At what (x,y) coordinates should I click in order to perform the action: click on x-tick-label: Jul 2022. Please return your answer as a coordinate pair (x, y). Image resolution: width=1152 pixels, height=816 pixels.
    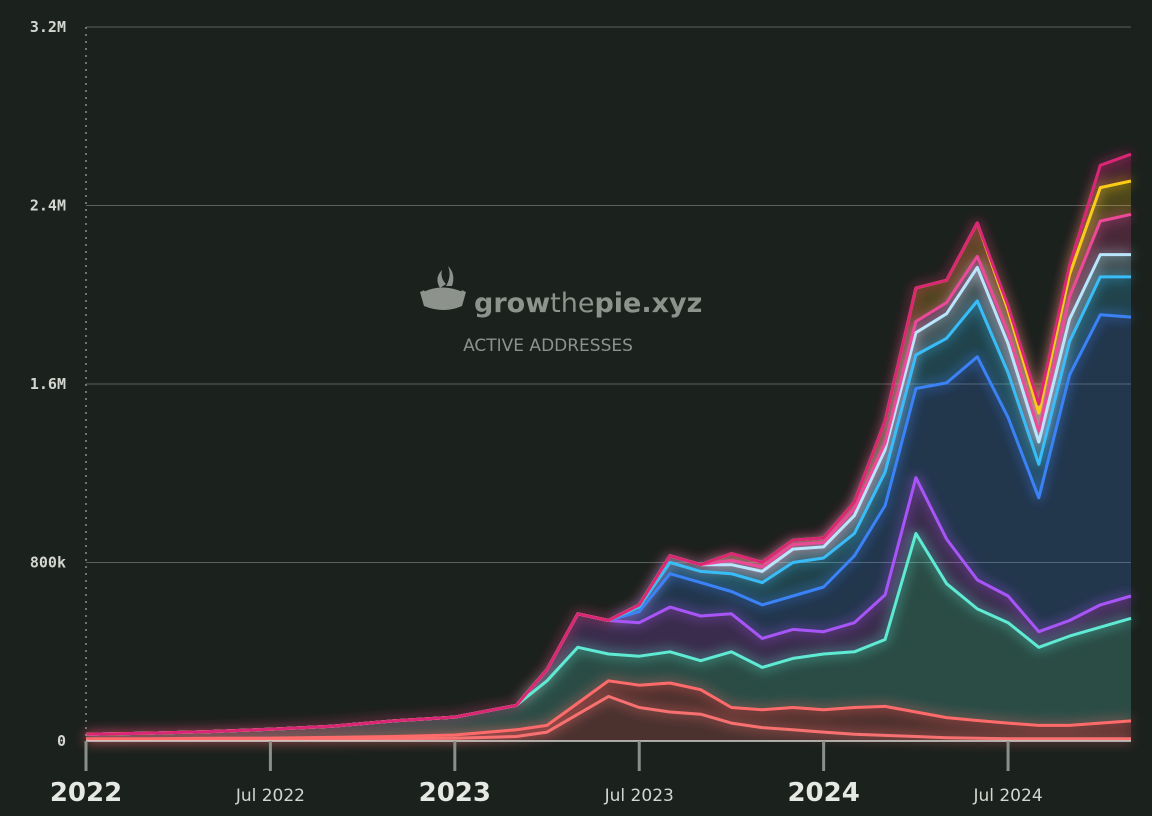
    Looking at the image, I should click on (270, 796).